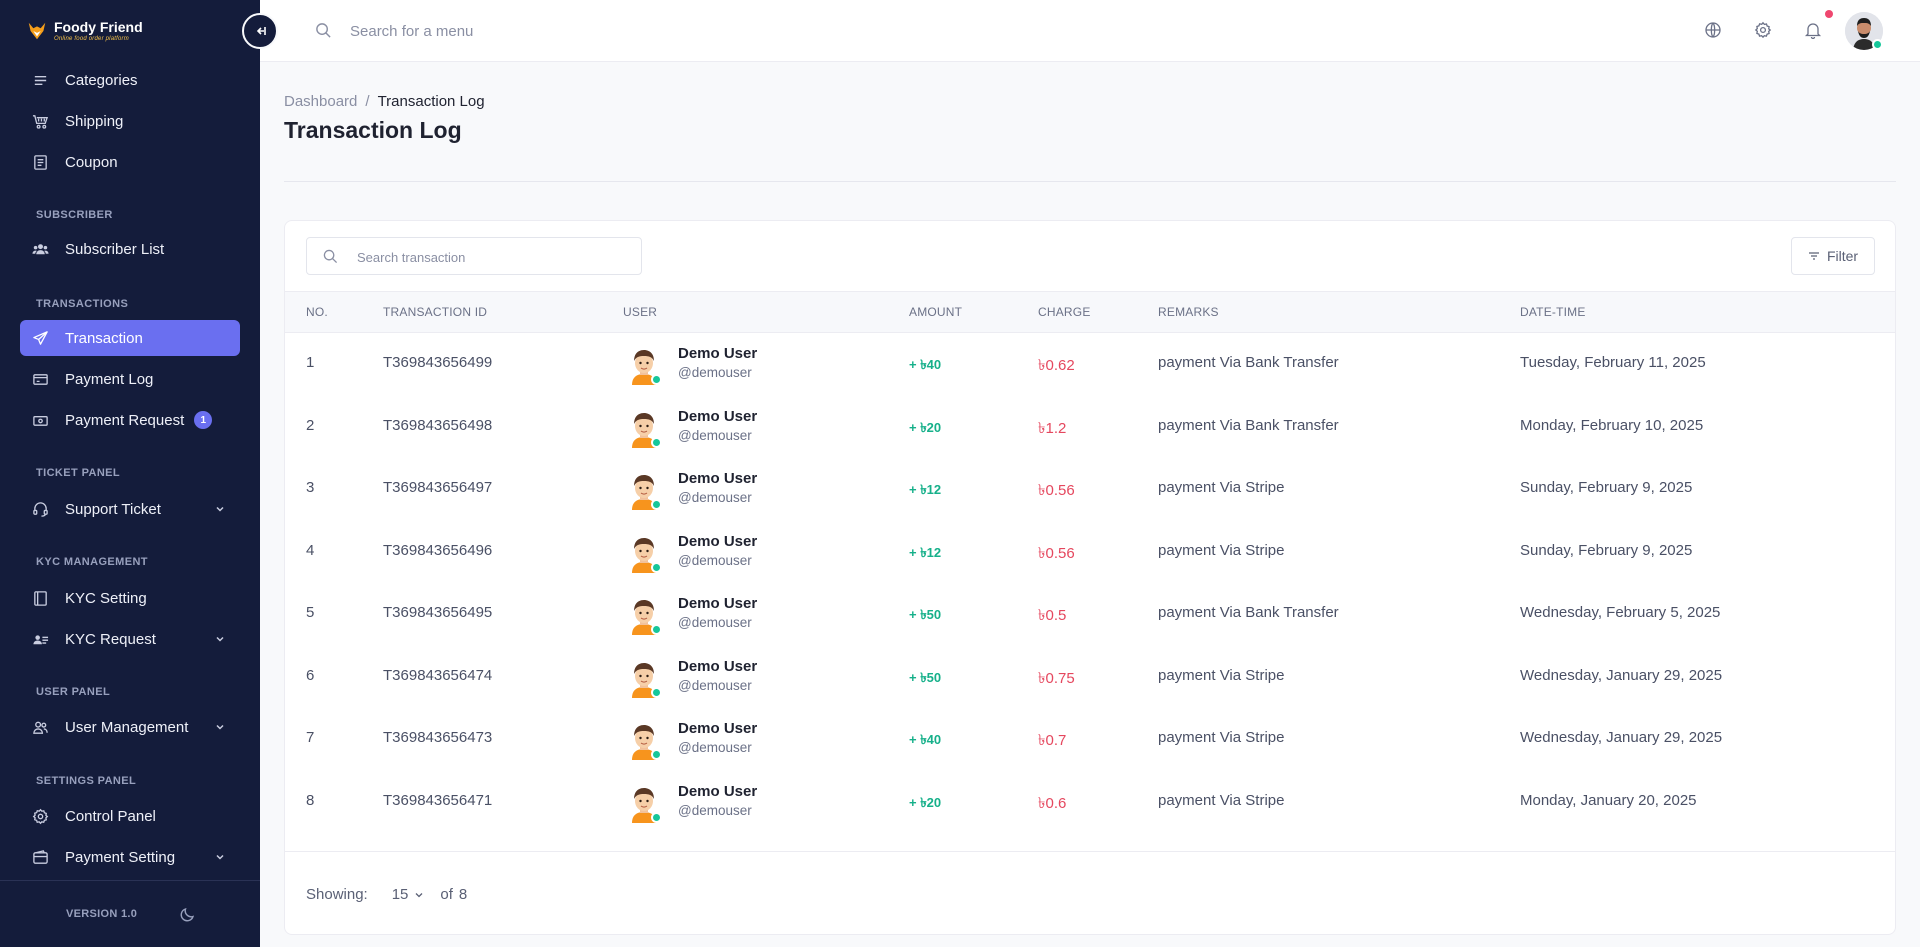 The image size is (1920, 947). I want to click on date-time: Wednesday, January 29, 2025, so click(1621, 675).